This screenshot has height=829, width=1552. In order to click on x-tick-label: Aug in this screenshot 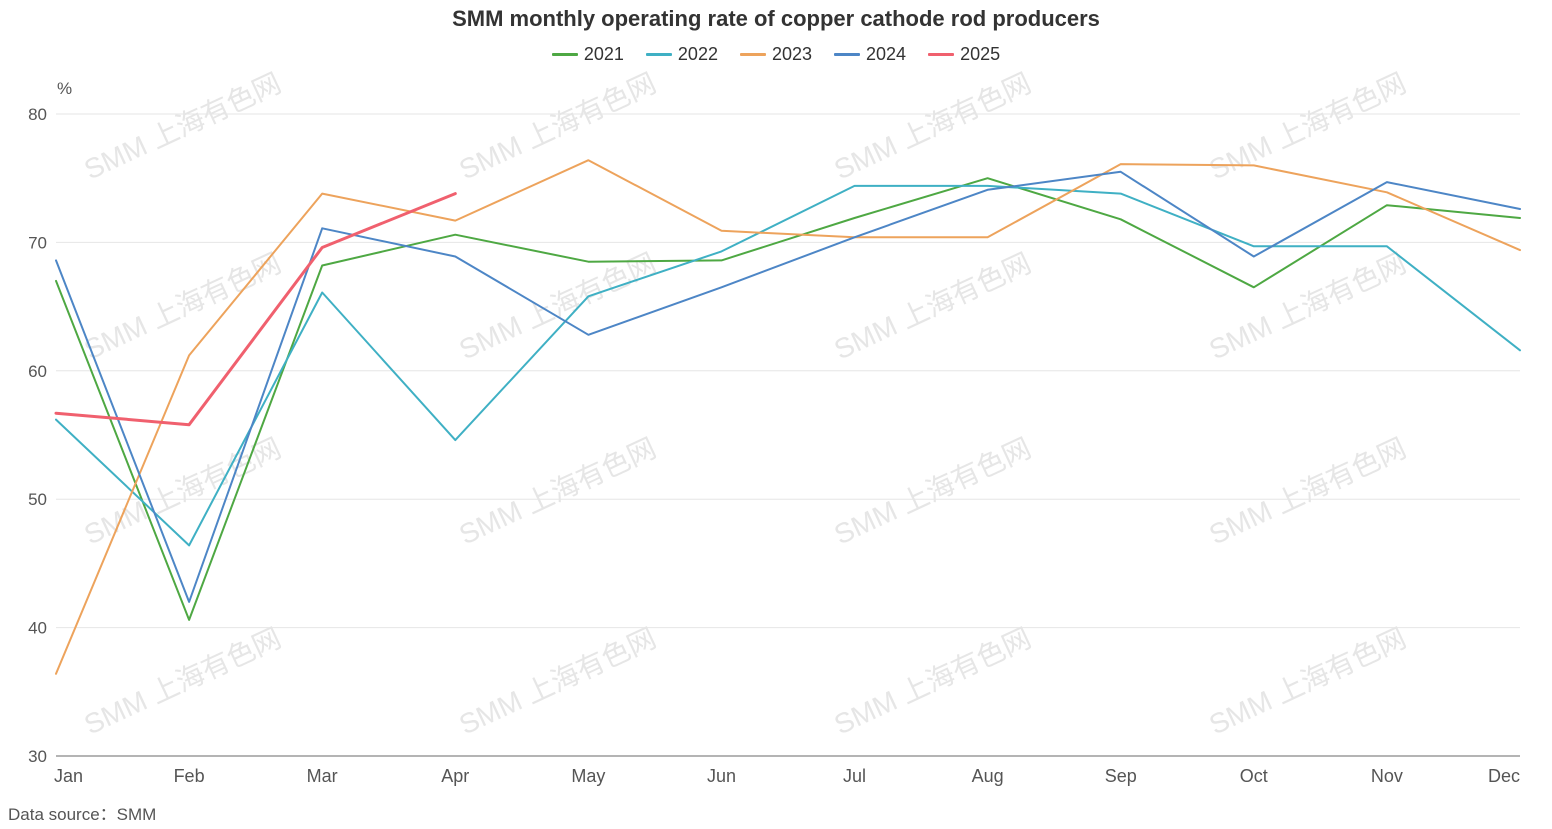, I will do `click(988, 776)`.